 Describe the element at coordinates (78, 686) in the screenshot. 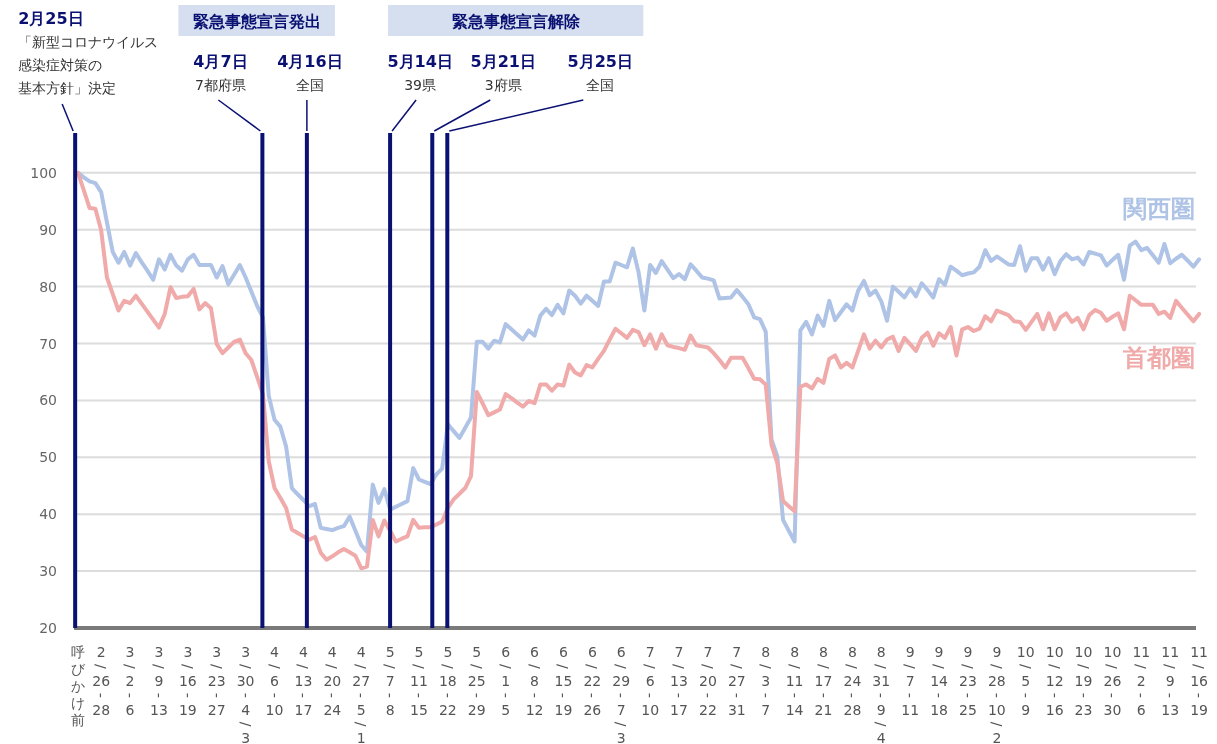

I see `xtick: 呼びかけ前` at that location.